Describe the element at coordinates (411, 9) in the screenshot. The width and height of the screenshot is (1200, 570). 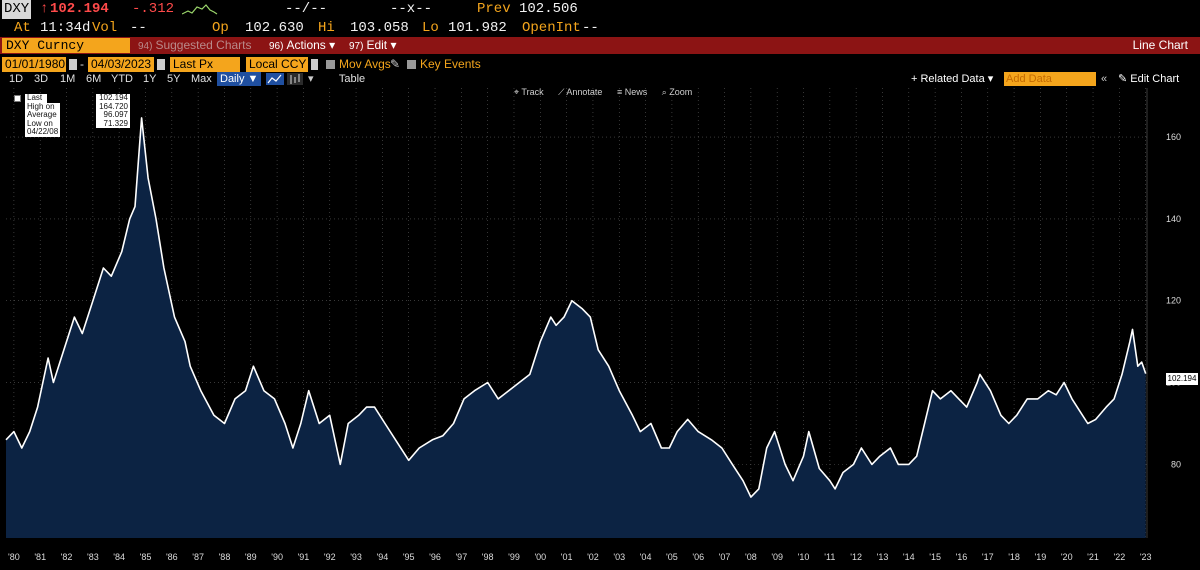
I see `blank-field-2: --x--` at that location.